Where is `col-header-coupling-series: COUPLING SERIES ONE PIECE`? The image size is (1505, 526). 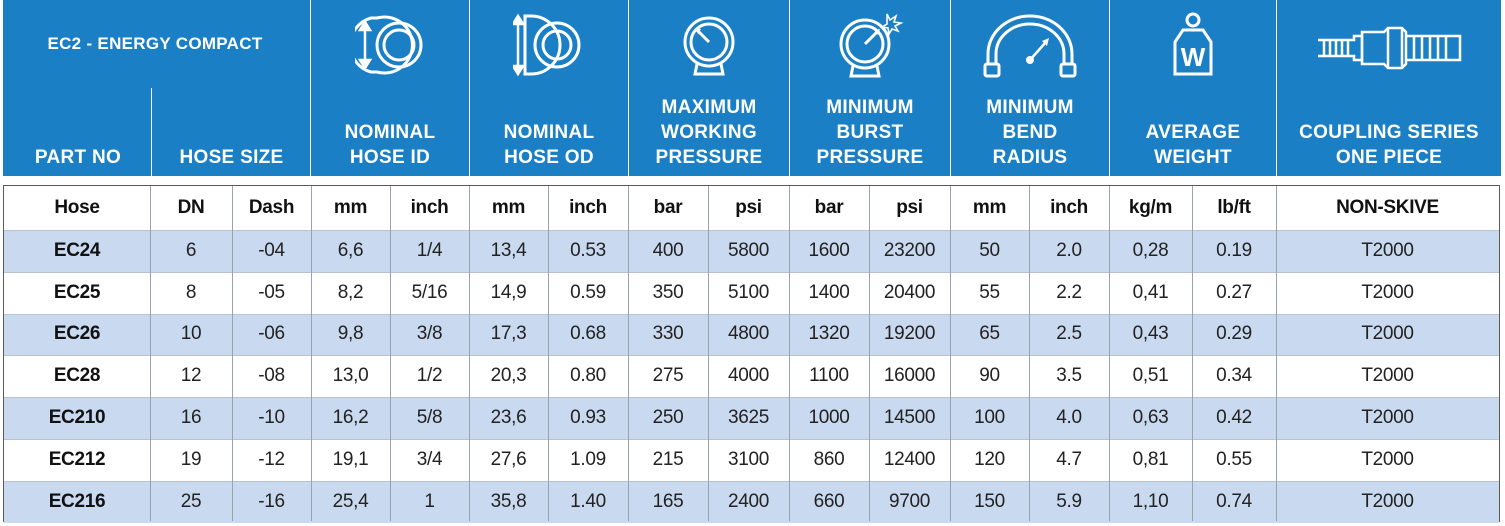
col-header-coupling-series: COUPLING SERIES ONE PIECE is located at coordinates (1389, 145).